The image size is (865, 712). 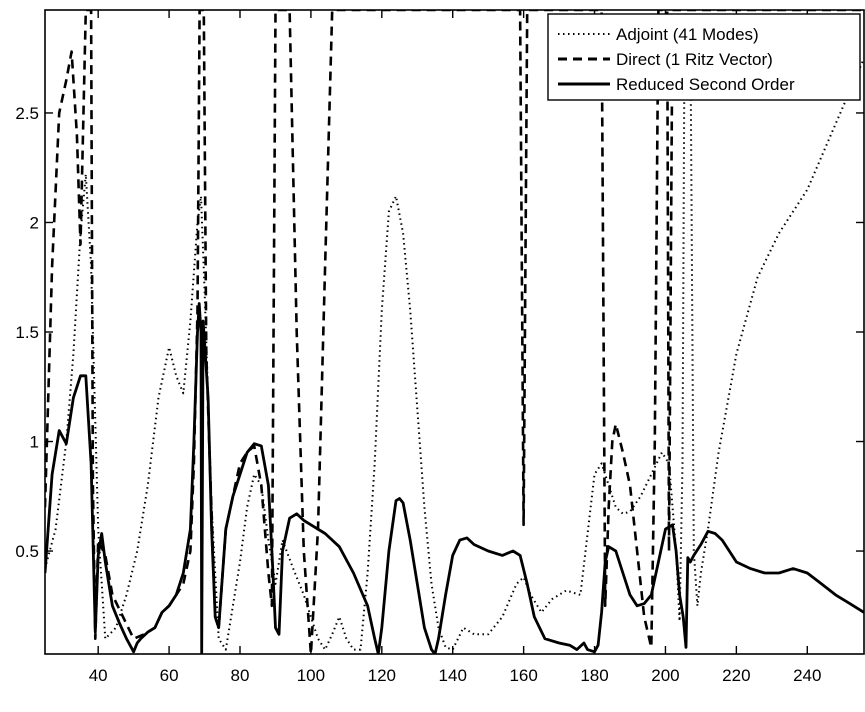 I want to click on legend-label-direct: Direct (1 Ritz Vector), so click(x=694, y=59).